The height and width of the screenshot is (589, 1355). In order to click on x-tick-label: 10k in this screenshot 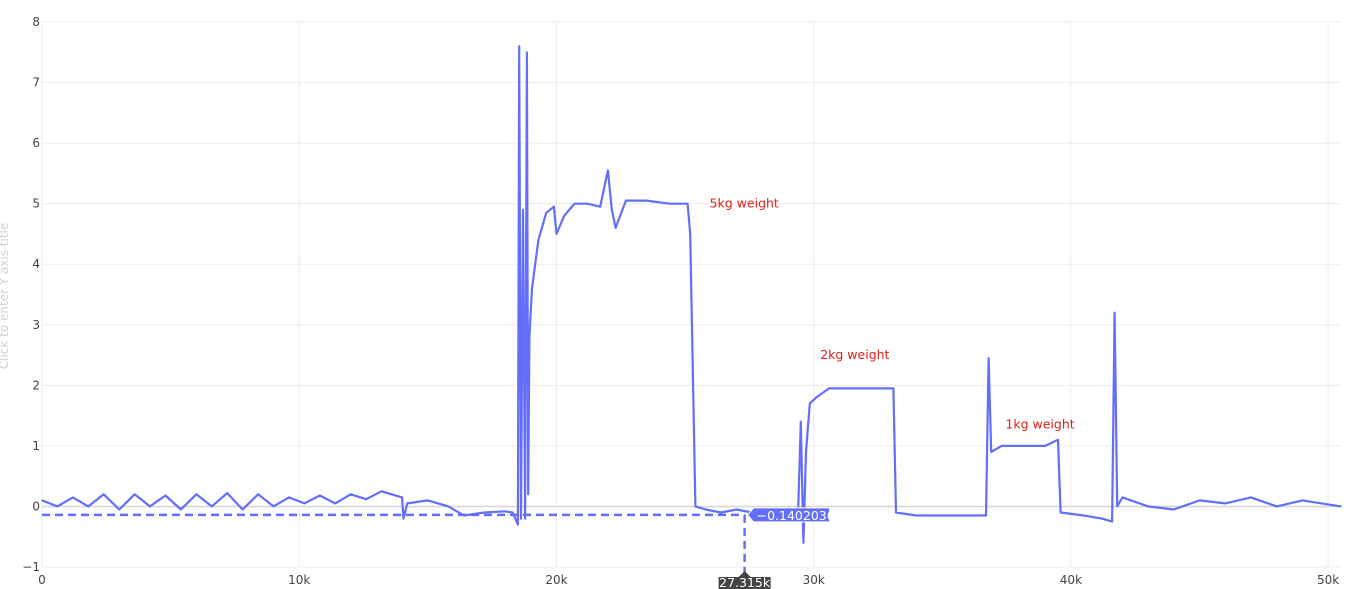, I will do `click(299, 580)`.